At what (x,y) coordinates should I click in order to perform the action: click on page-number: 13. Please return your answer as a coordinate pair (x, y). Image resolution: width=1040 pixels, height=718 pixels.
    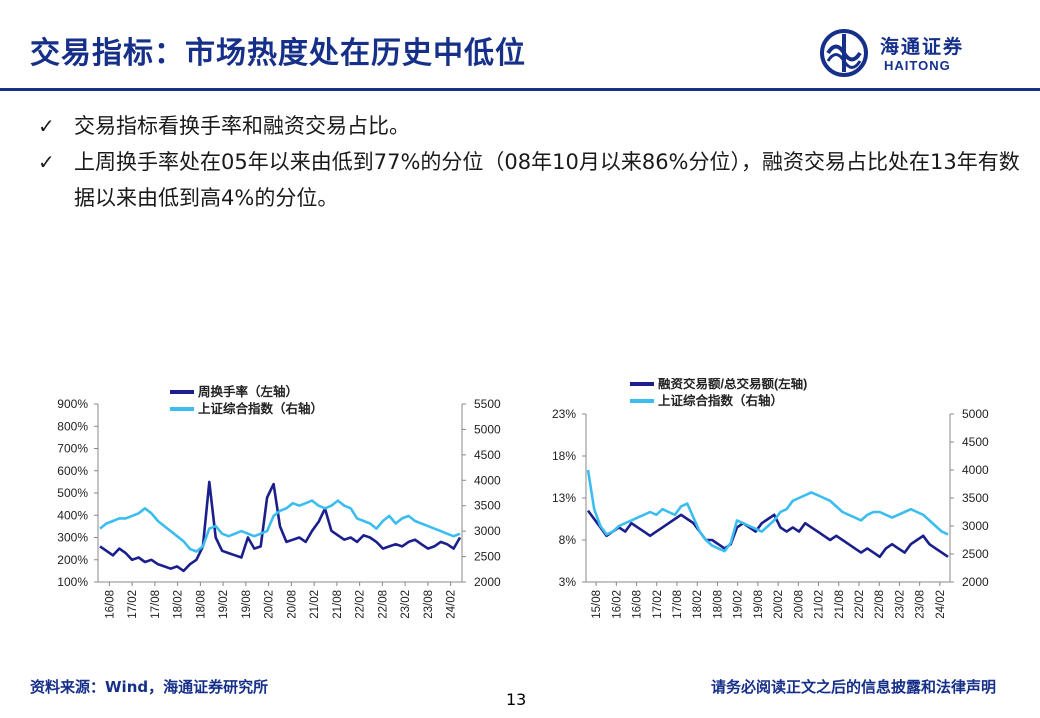
    Looking at the image, I should click on (516, 699).